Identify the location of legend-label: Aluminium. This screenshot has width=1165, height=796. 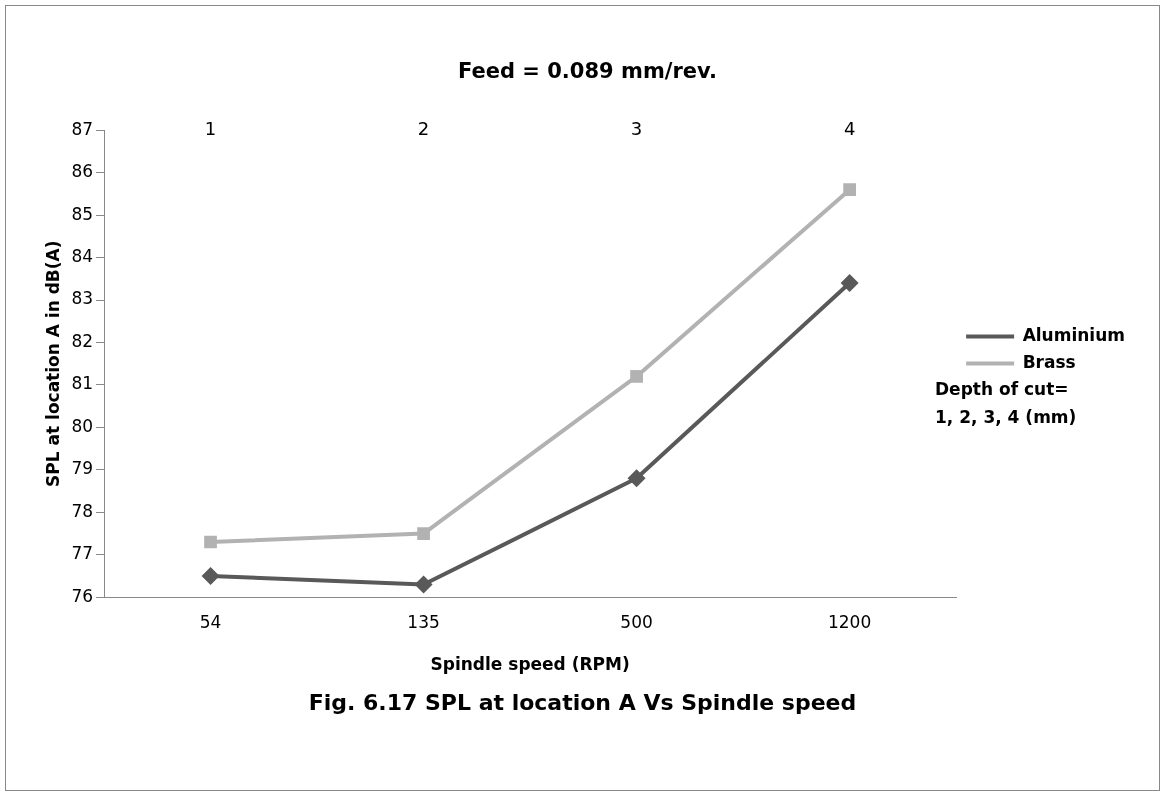
(1073, 334).